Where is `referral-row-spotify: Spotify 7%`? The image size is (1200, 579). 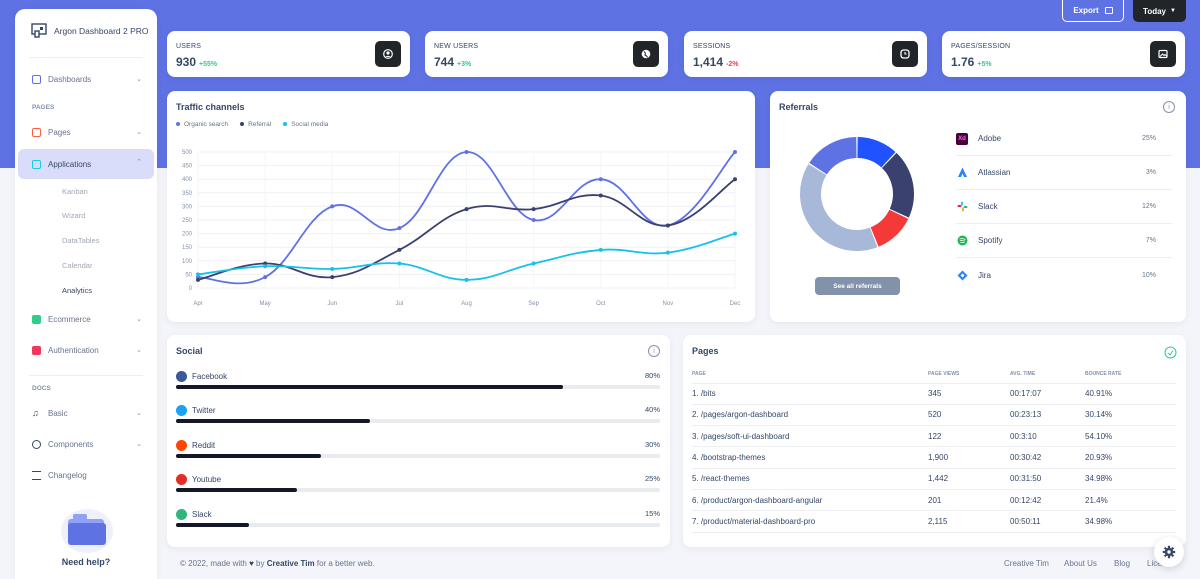 referral-row-spotify: Spotify 7% is located at coordinates (1064, 241).